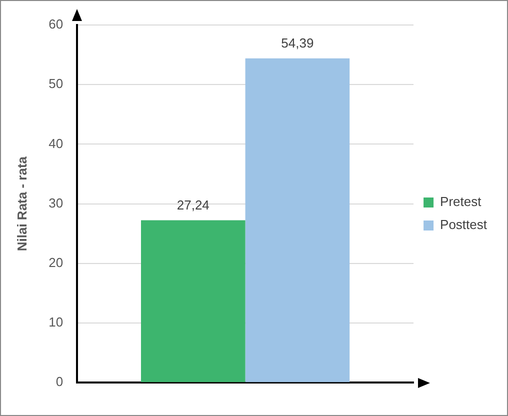  What do you see at coordinates (22, 204) in the screenshot?
I see `y-axis-title: Nilai Rata - rata` at bounding box center [22, 204].